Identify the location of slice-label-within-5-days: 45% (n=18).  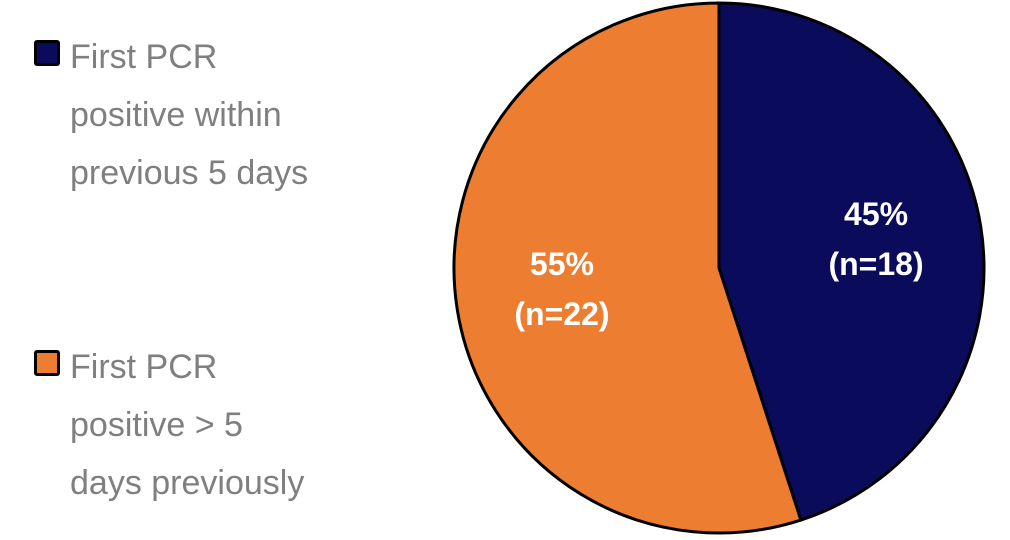
(875, 239).